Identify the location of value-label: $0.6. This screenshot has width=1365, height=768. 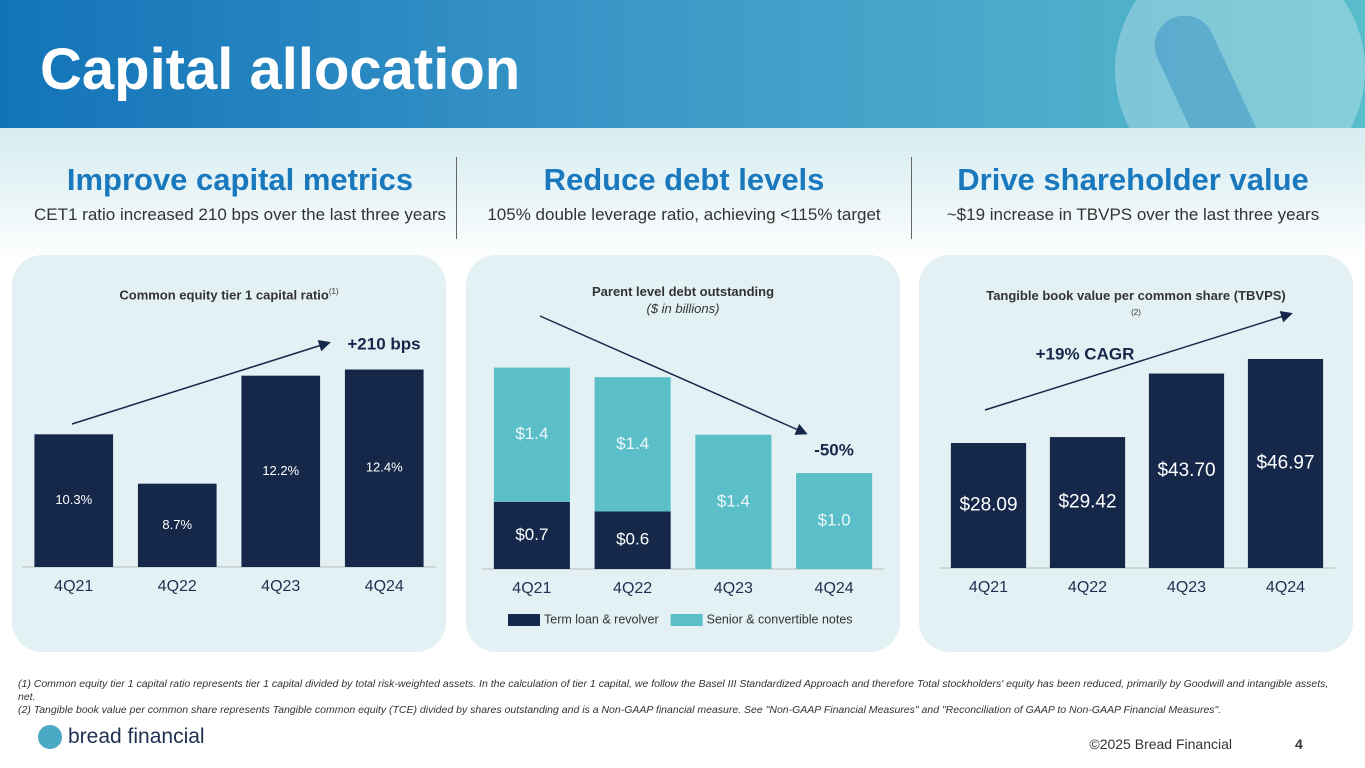
(632, 539).